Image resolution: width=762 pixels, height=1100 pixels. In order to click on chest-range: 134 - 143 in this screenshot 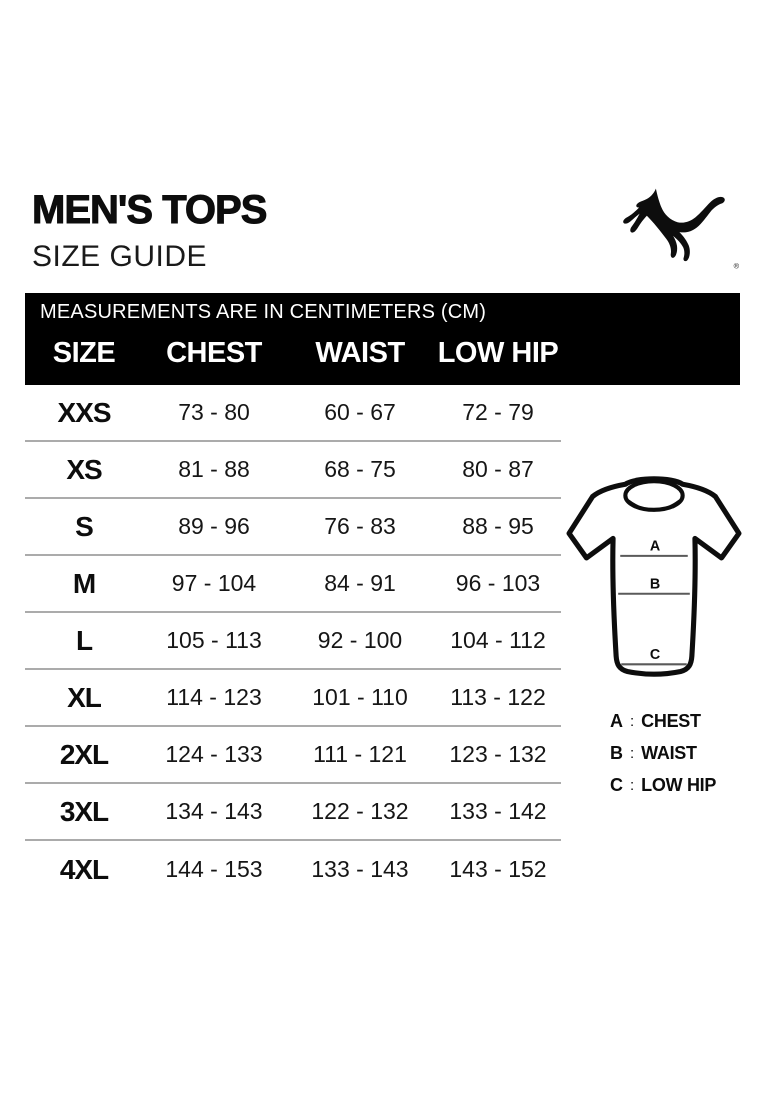, I will do `click(214, 811)`.